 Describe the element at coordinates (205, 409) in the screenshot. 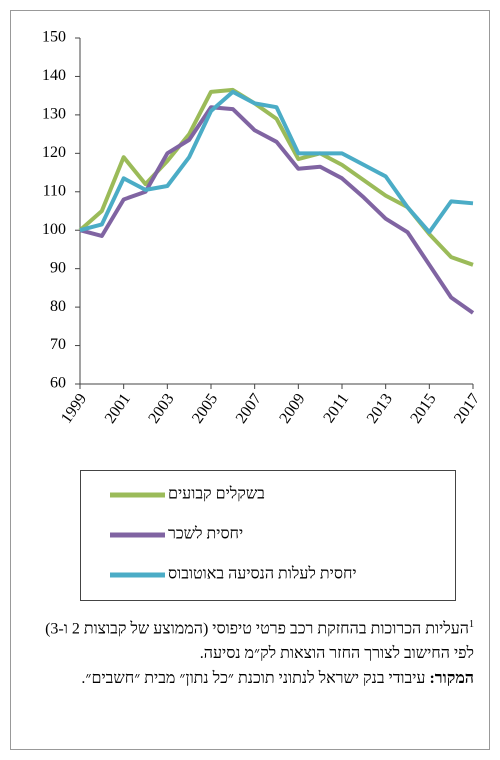

I see `x-tick-label: 2005` at that location.